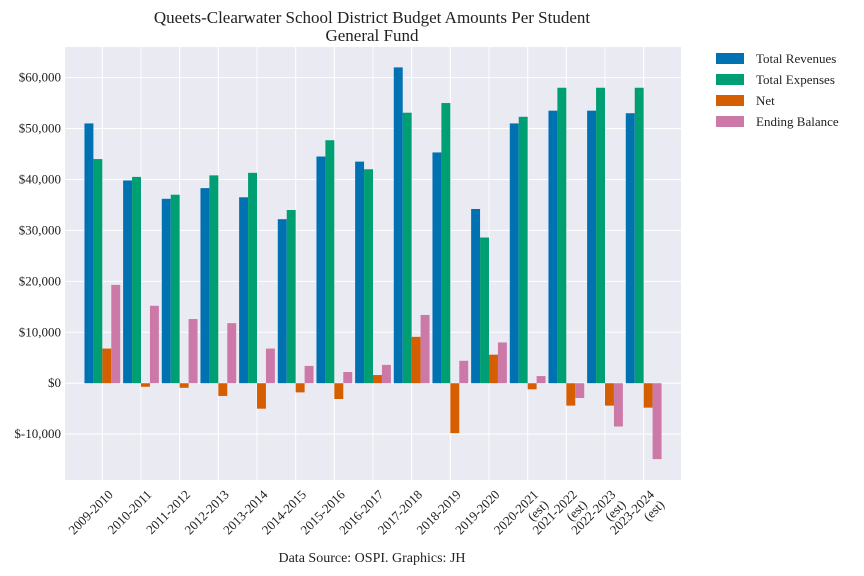  Describe the element at coordinates (40, 128) in the screenshot. I see `y-tick-label: $50,000` at that location.